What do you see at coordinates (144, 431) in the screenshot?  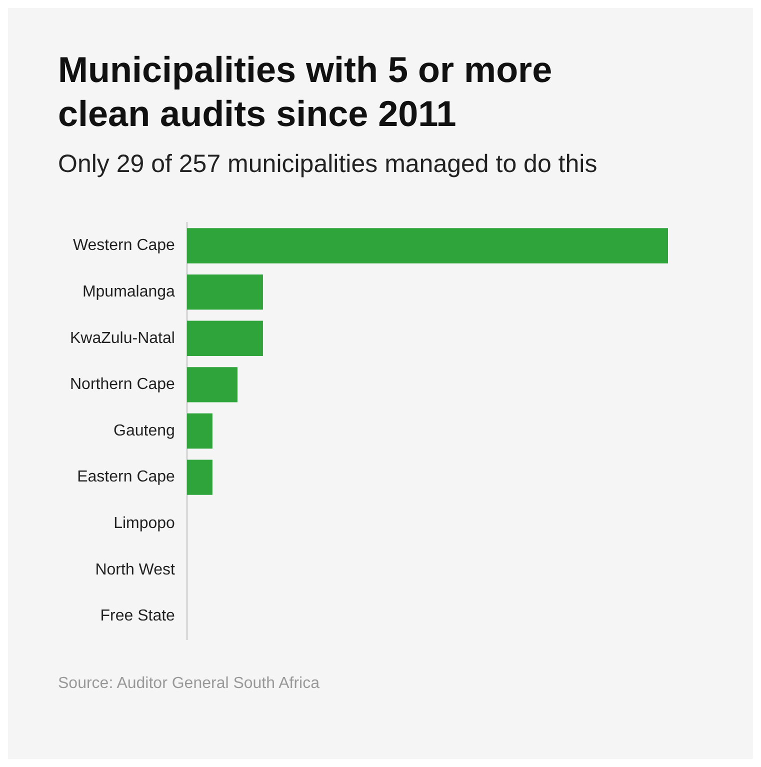 I see `y-tick-label: Gauteng` at bounding box center [144, 431].